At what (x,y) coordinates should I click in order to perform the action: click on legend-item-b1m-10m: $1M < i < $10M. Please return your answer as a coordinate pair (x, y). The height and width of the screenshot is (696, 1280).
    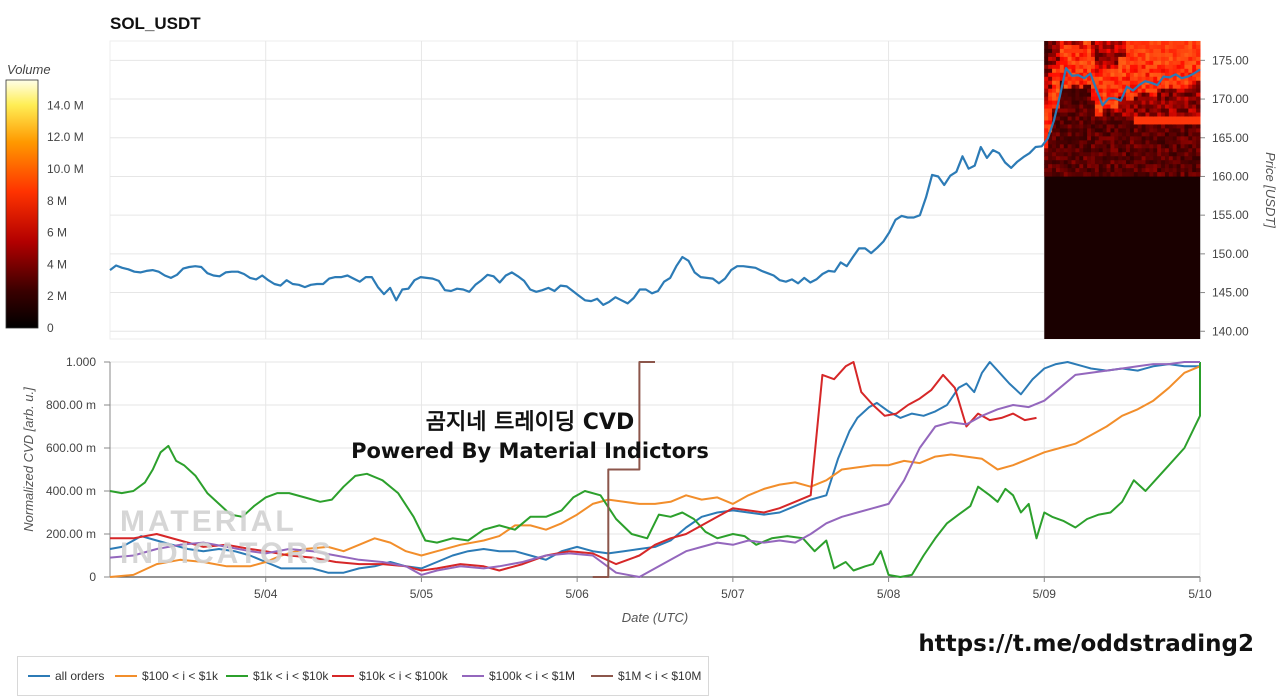
    Looking at the image, I should click on (646, 676).